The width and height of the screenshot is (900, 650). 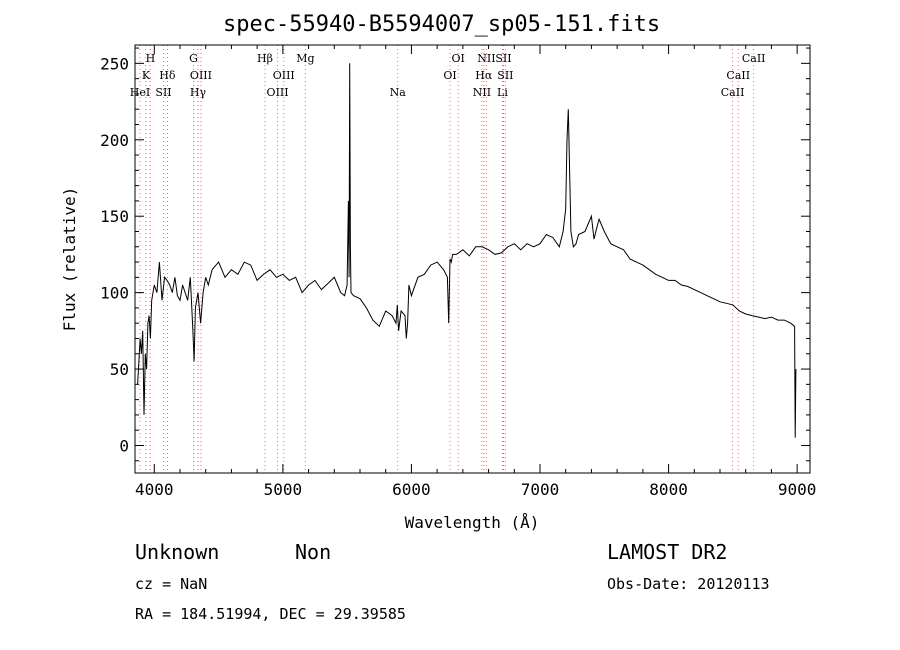 I want to click on line-label: Hα, so click(x=484, y=75).